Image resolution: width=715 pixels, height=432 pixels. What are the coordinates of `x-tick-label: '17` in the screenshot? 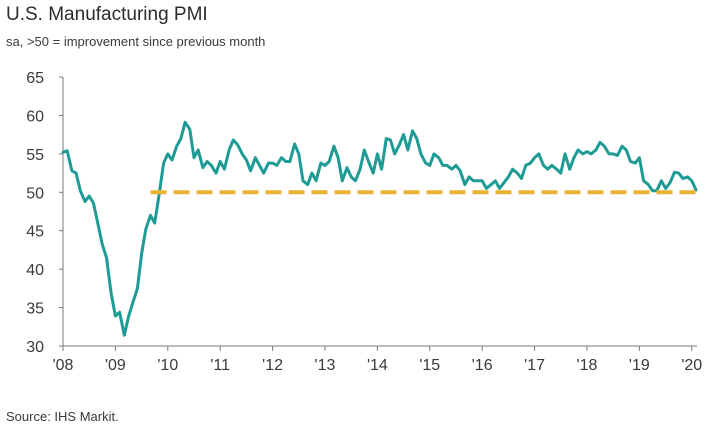 It's located at (534, 365).